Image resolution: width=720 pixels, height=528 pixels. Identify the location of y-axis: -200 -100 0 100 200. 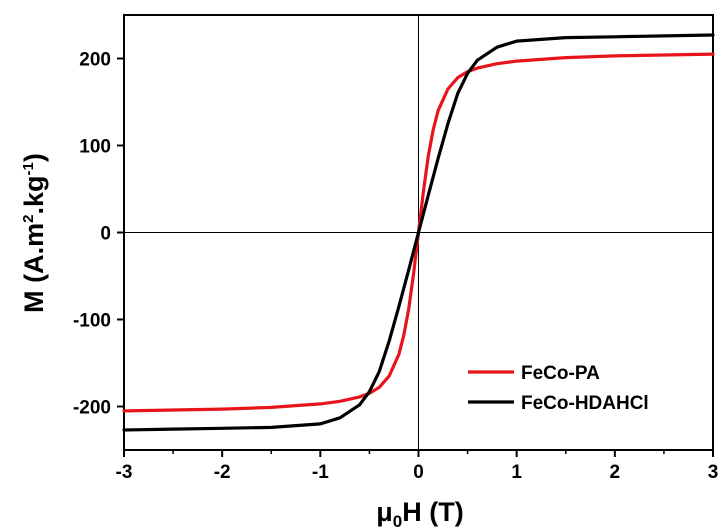
(98, 234).